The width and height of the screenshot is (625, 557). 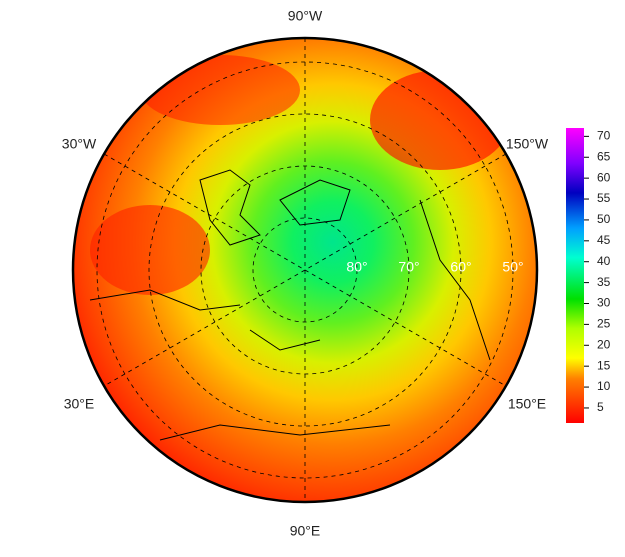 I want to click on meridian-label: 90°E, so click(x=305, y=531).